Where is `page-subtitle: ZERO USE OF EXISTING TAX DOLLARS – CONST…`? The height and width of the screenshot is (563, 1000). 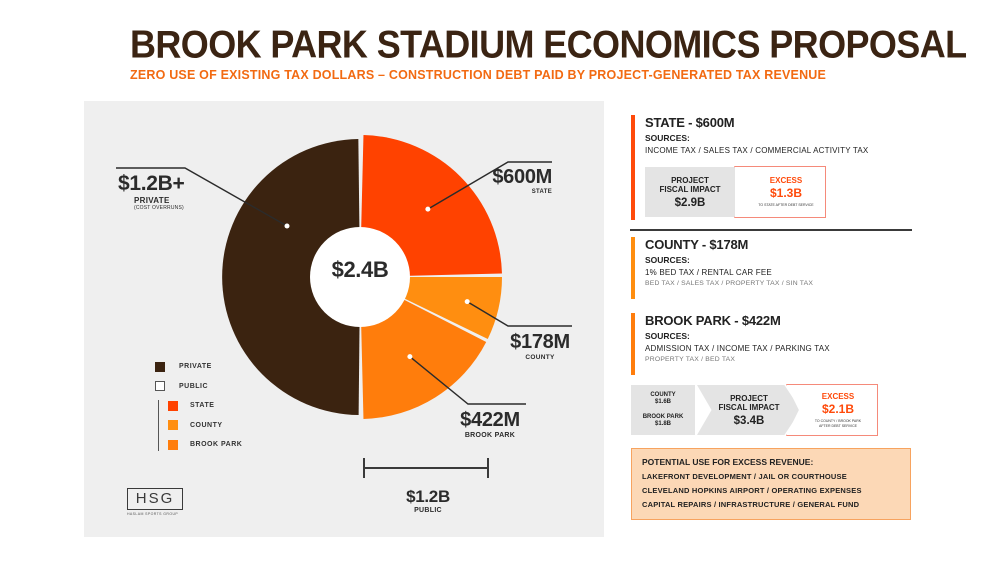 page-subtitle: ZERO USE OF EXISTING TAX DOLLARS – CONST… is located at coordinates (478, 75).